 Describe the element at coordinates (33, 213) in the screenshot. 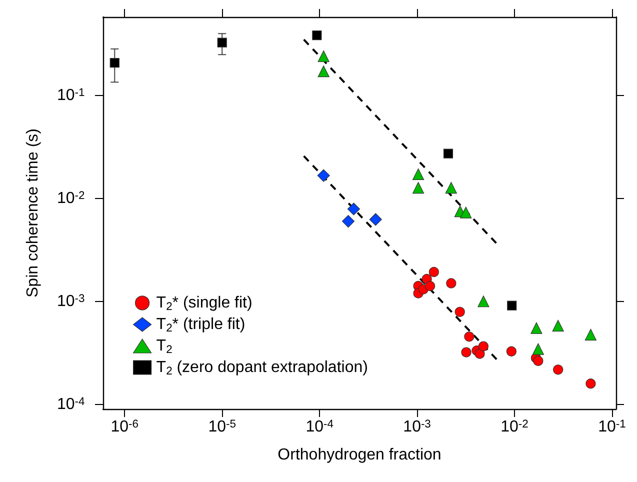

I see `y-axis-title: Spin coherence time (s)` at that location.